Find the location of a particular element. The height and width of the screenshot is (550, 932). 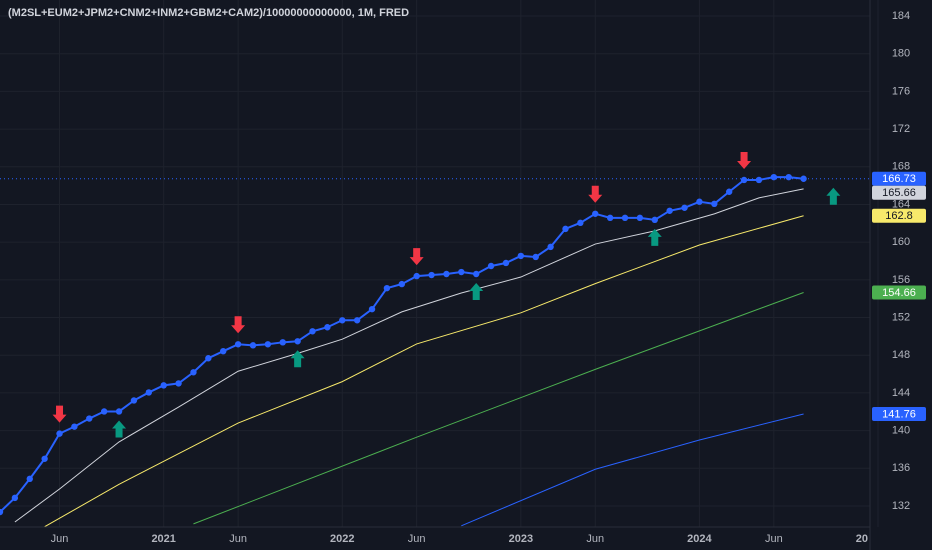

y-tick-label: 184 is located at coordinates (901, 16).